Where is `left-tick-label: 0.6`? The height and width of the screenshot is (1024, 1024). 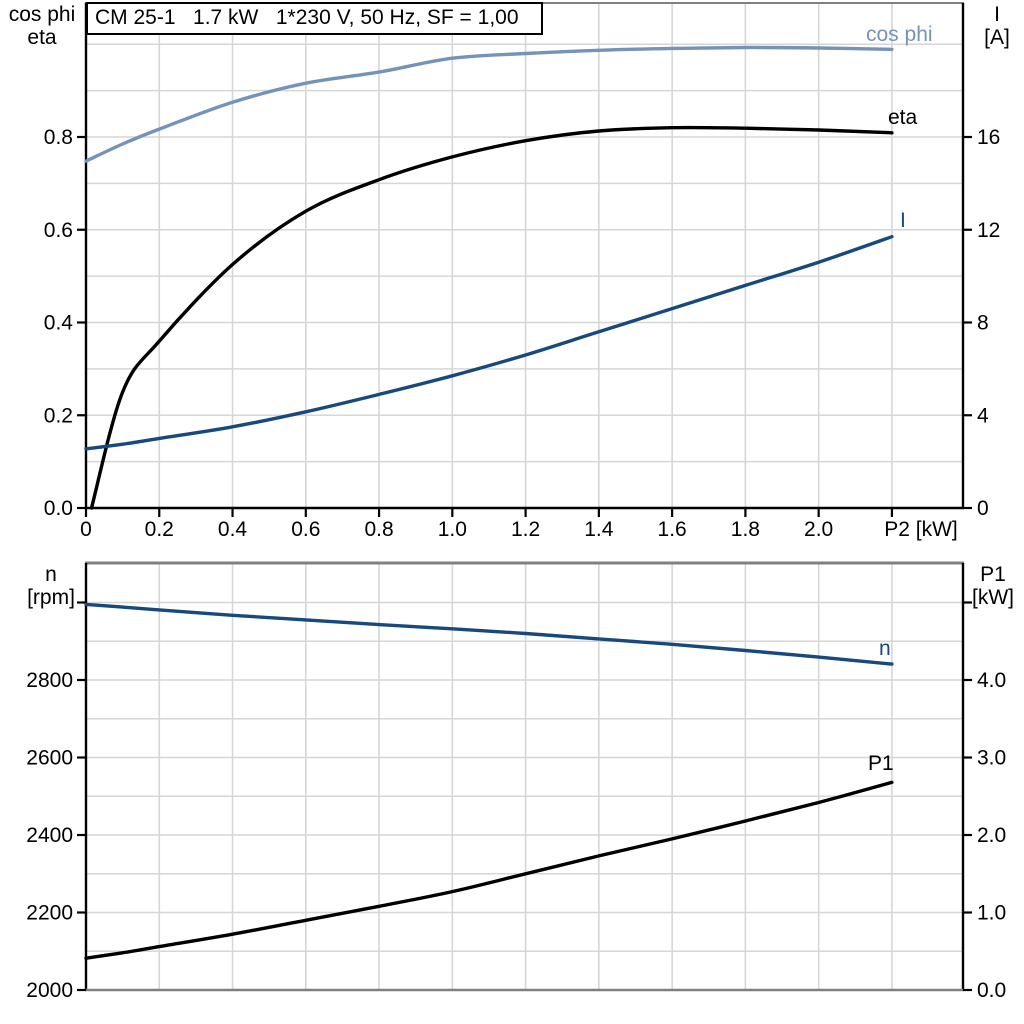 left-tick-label: 0.6 is located at coordinates (58, 230).